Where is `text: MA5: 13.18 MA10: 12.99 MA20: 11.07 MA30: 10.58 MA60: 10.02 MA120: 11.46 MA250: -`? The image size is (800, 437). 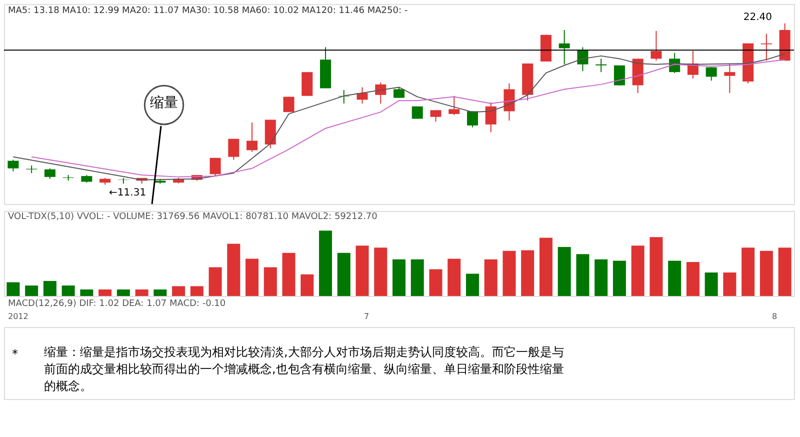
text: MA5: 13.18 MA10: 12.99 MA20: 11.07 MA30: 10.58 MA60: 10.02 MA120: 11.46 MA250: - is located at coordinates (208, 11).